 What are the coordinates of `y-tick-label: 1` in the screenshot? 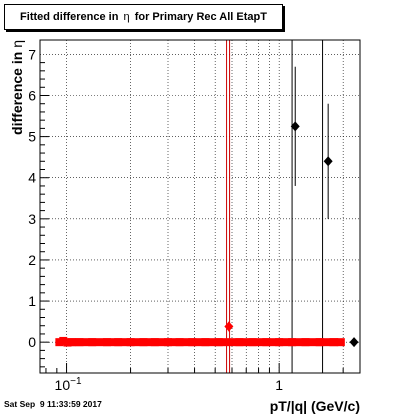 It's located at (32, 301).